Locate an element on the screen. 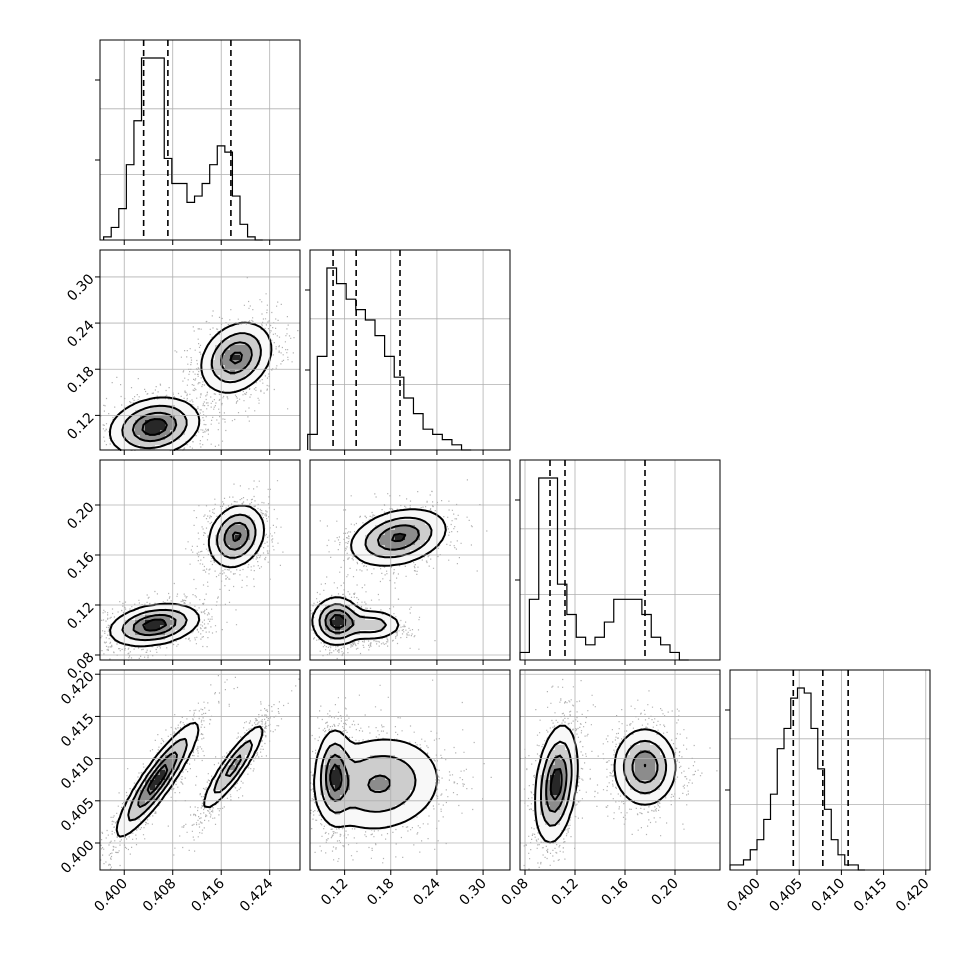 This screenshot has height=970, width=970. y-tick-label: 0.24 is located at coordinates (80, 333).